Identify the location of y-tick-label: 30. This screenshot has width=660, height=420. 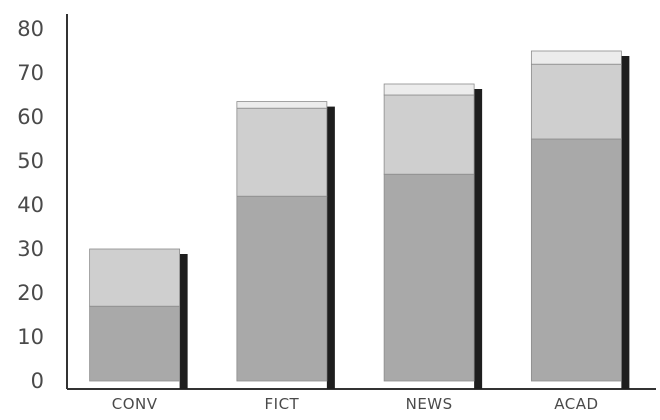
(30, 249).